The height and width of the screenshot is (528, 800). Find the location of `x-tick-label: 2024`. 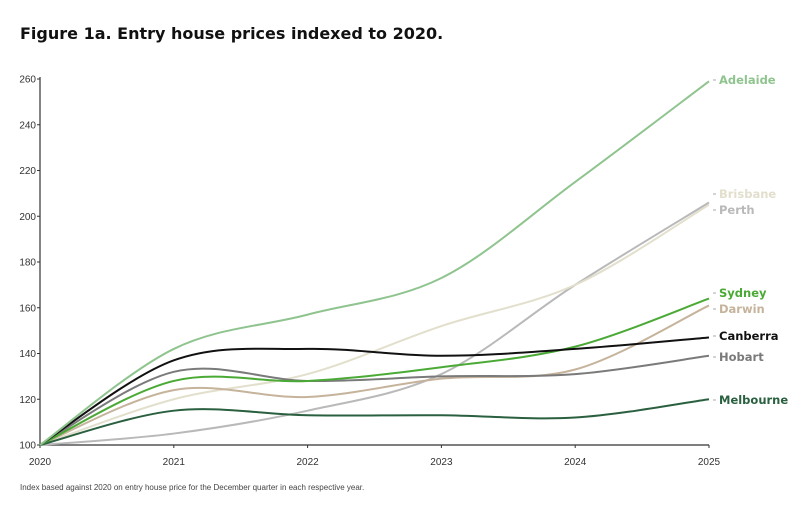

x-tick-label: 2024 is located at coordinates (575, 462).